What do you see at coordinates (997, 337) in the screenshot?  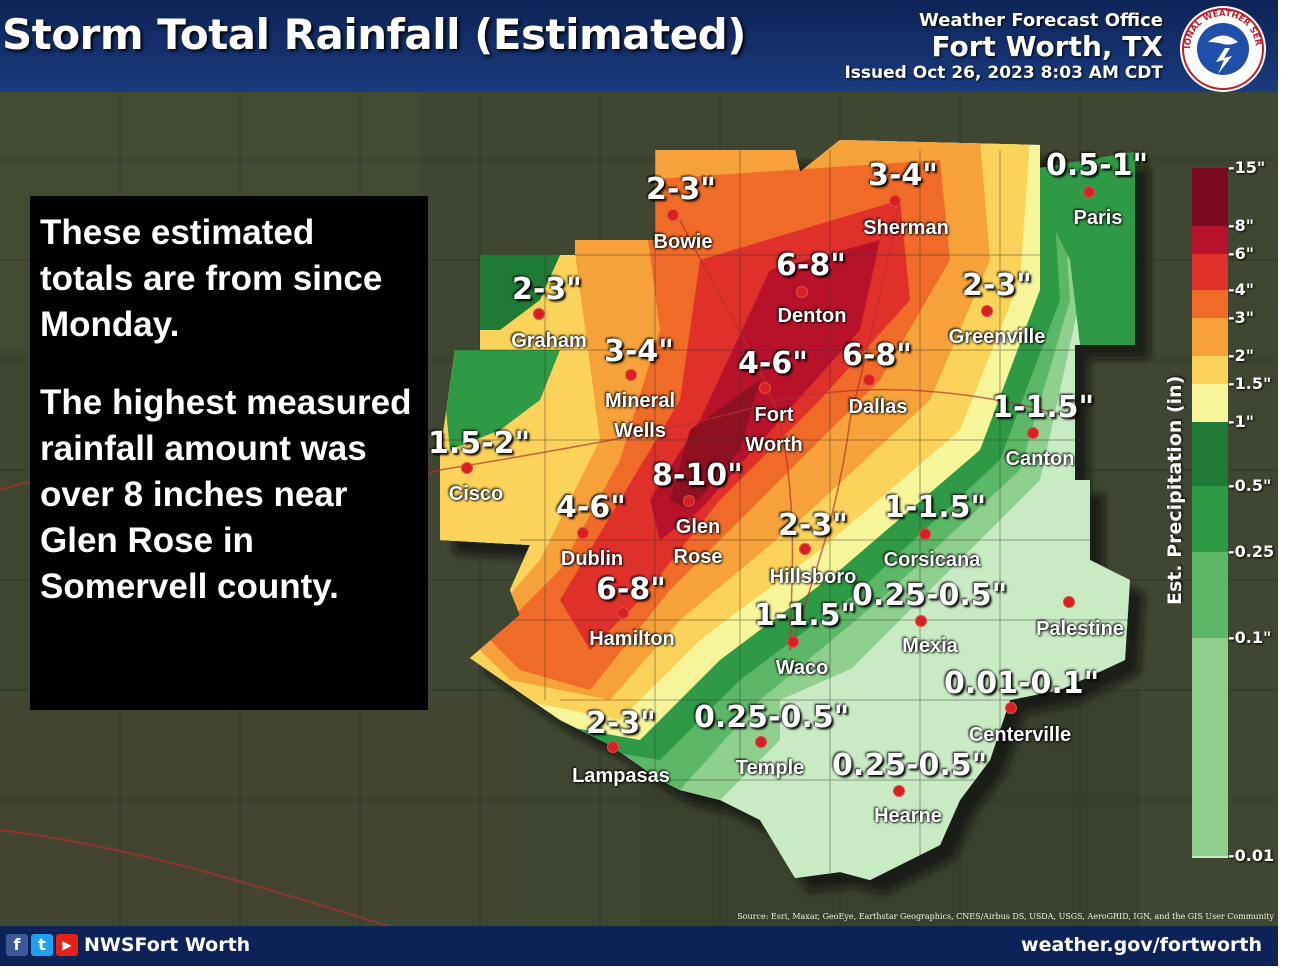 I see `city-label: Greenville` at bounding box center [997, 337].